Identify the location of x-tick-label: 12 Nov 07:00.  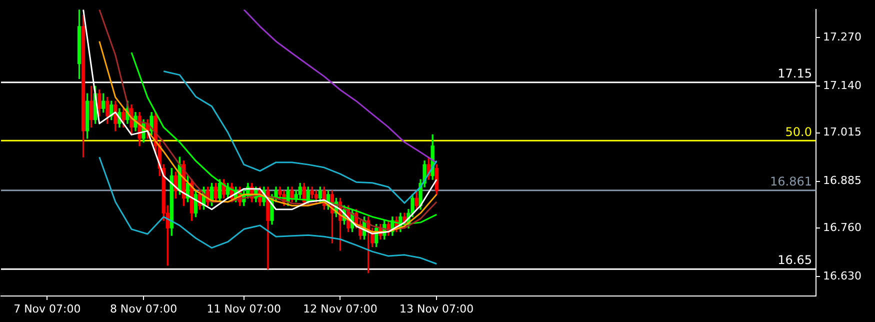
(340, 309).